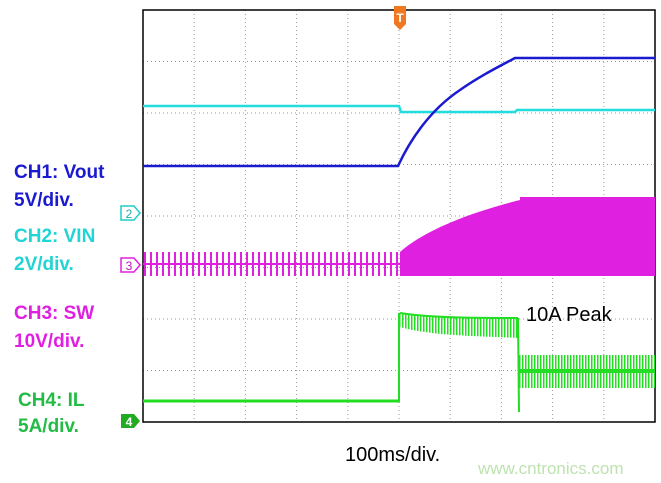 The image size is (661, 483). What do you see at coordinates (54, 236) in the screenshot?
I see `ch2-name: CH2: VIN` at bounding box center [54, 236].